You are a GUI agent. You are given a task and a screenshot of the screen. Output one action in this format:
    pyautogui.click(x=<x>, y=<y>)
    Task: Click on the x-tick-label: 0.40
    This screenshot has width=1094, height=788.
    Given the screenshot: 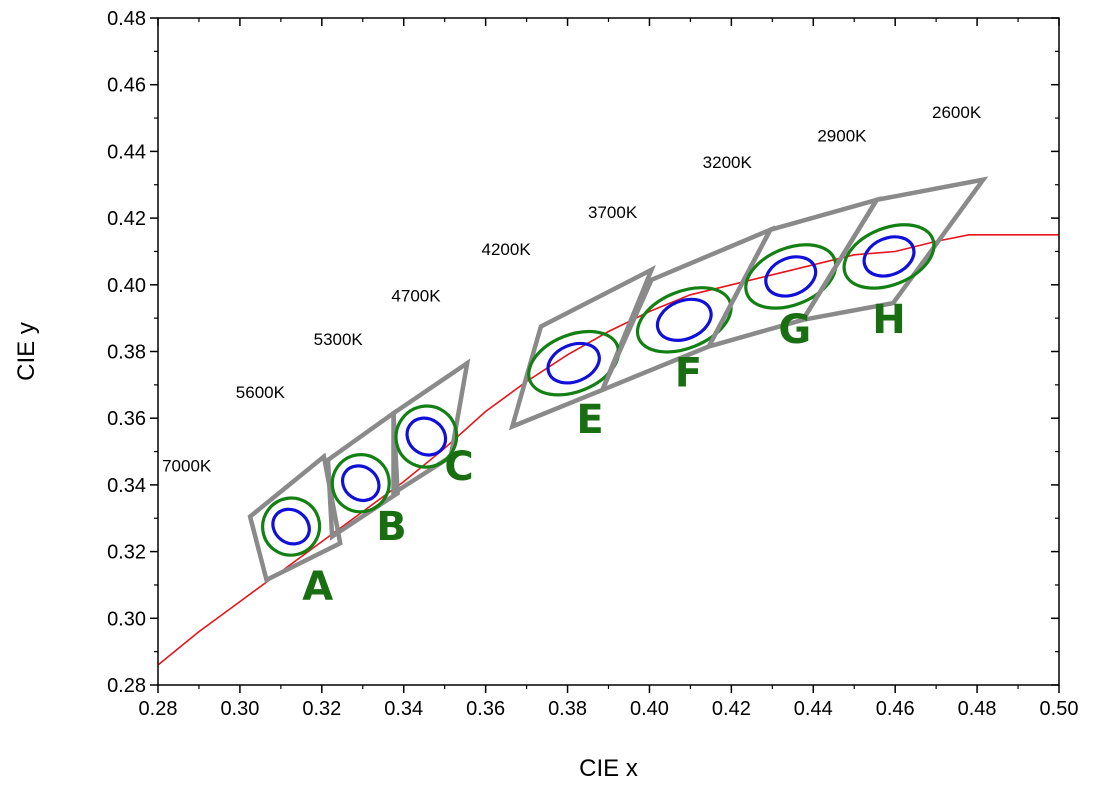 What is the action you would take?
    pyautogui.click(x=649, y=709)
    